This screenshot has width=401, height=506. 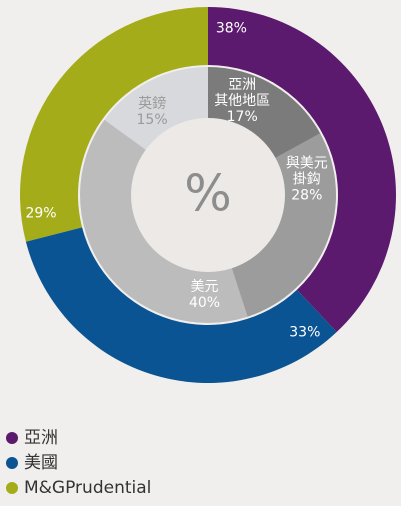 What do you see at coordinates (41, 463) in the screenshot?
I see `legend-label: 美國` at bounding box center [41, 463].